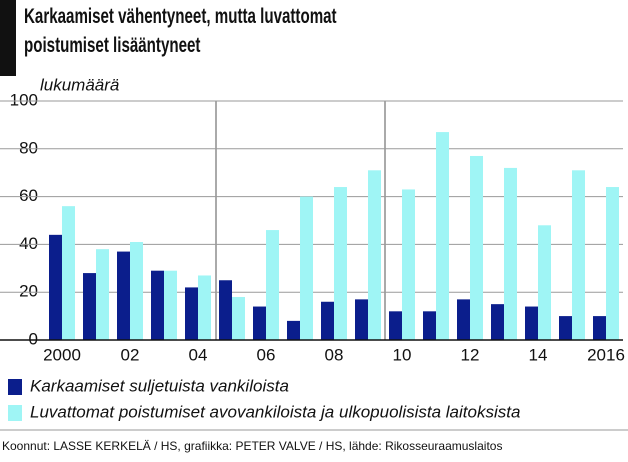  What do you see at coordinates (8, 38) in the screenshot?
I see `title-bar` at bounding box center [8, 38].